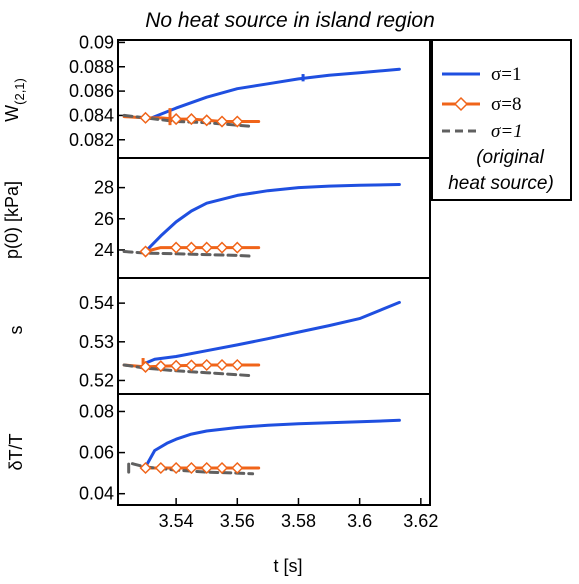  What do you see at coordinates (237, 521) in the screenshot?
I see `x-tick-label: 3.56` at bounding box center [237, 521].